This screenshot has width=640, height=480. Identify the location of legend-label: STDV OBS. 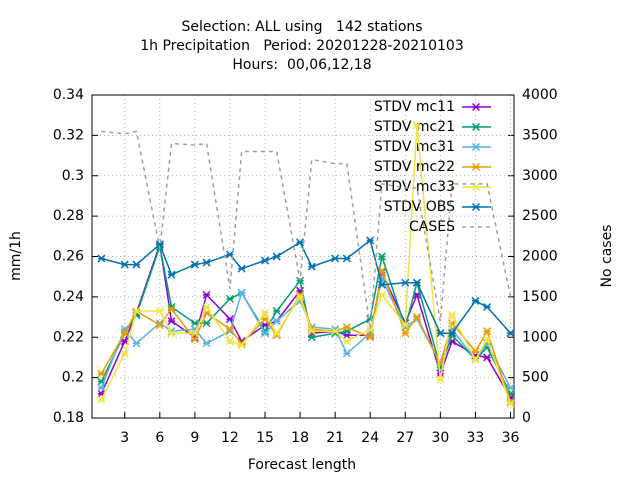
(419, 207).